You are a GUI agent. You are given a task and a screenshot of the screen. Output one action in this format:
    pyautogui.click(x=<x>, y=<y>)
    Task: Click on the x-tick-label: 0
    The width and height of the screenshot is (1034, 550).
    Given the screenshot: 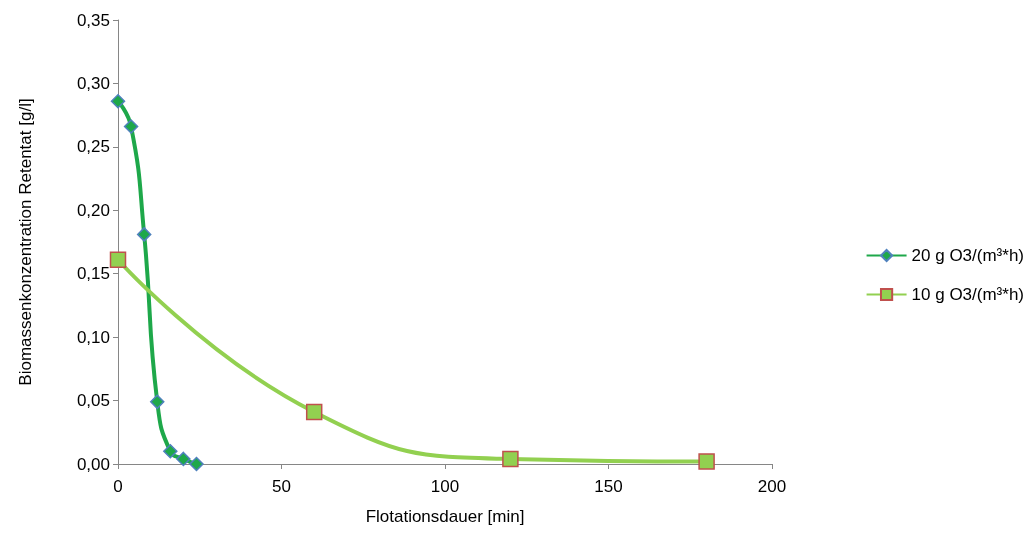 What is the action you would take?
    pyautogui.click(x=118, y=486)
    